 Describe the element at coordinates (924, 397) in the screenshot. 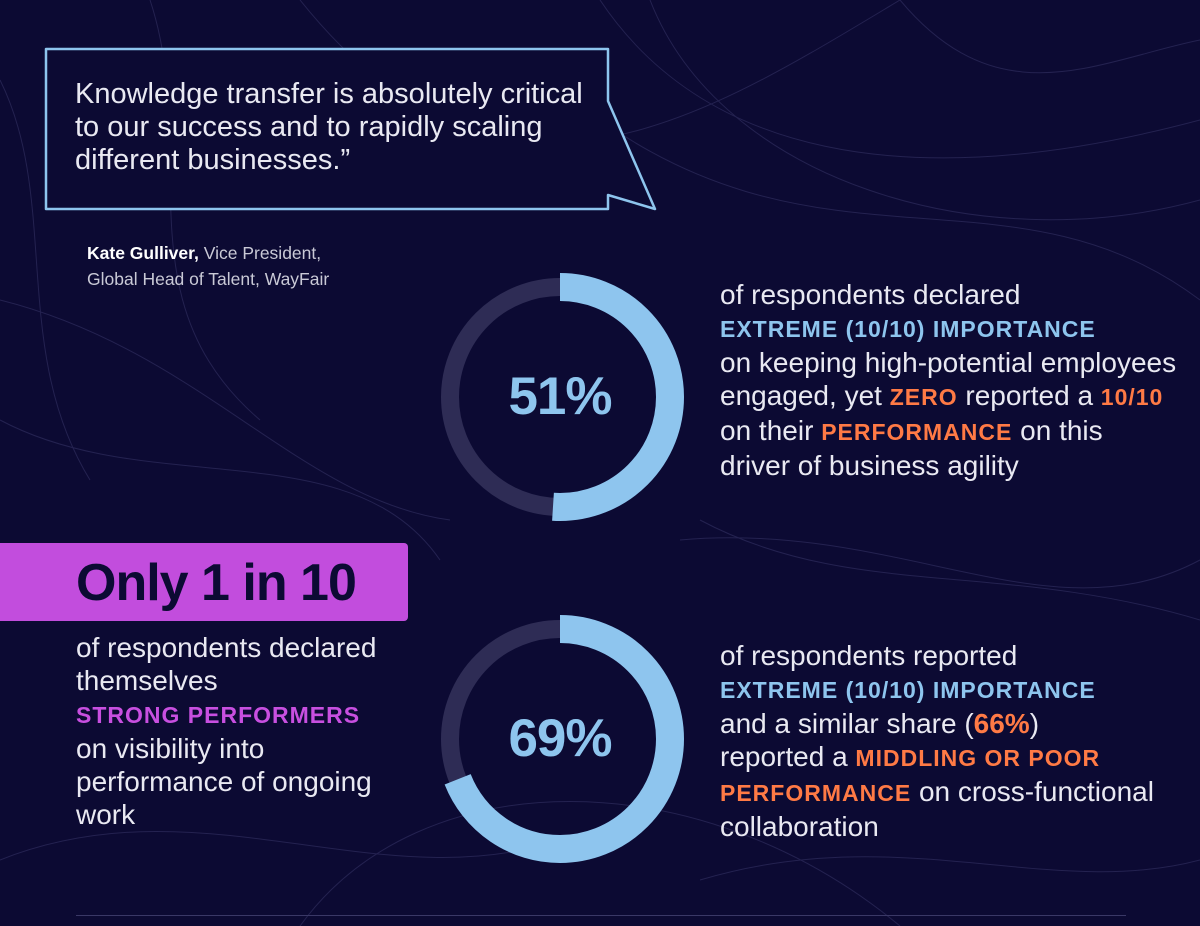

I see `stat-1-highlight-zero: ZERO` at that location.